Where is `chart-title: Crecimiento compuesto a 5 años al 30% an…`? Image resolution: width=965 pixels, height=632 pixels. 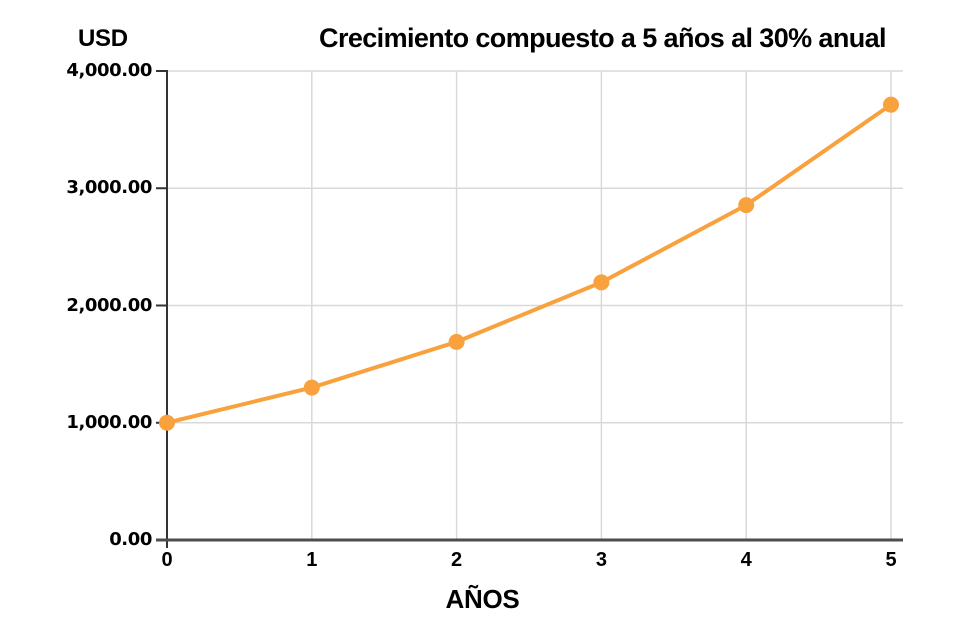 chart-title: Crecimiento compuesto a 5 años al 30% an… is located at coordinates (603, 38).